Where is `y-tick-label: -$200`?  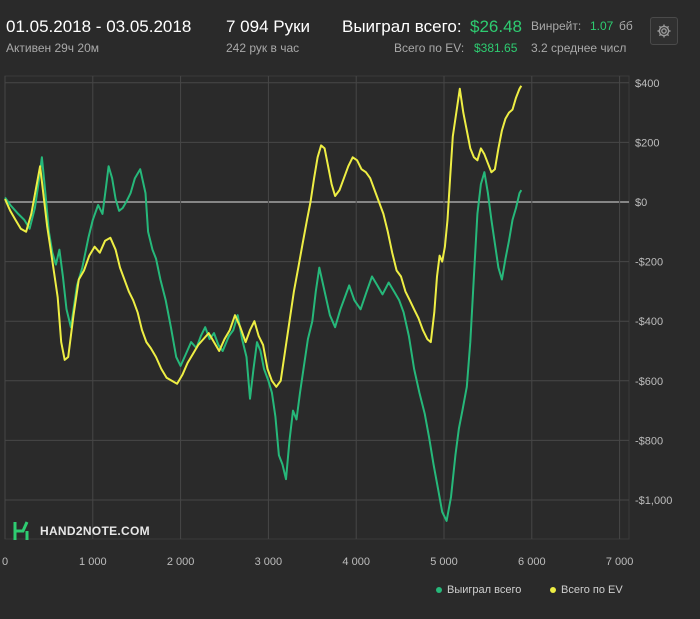 y-tick-label: -$200 is located at coordinates (649, 263).